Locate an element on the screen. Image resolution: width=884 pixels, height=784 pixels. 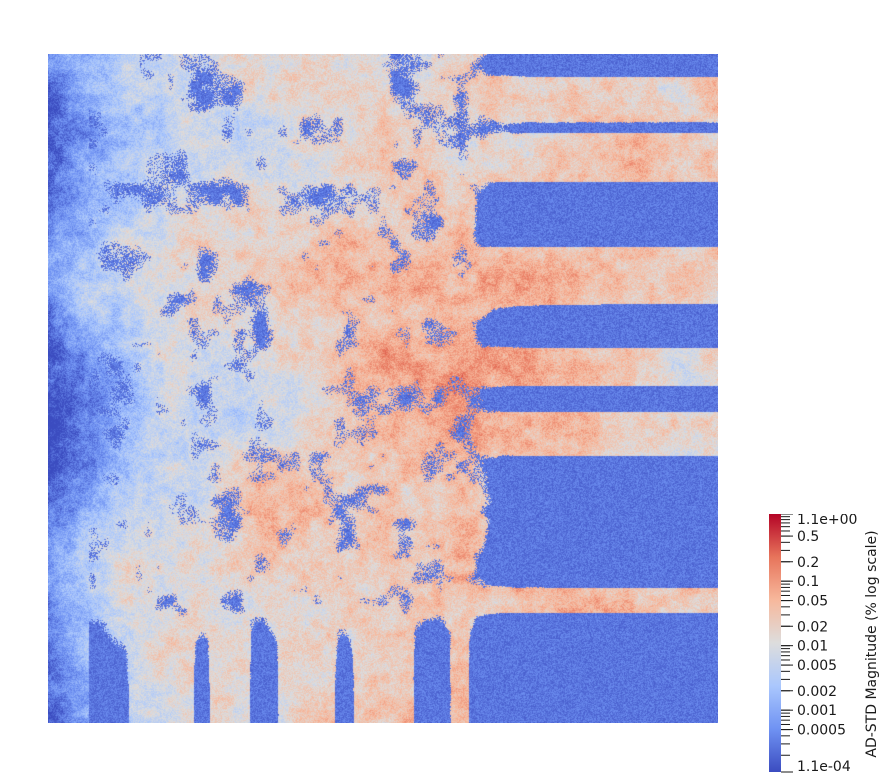
colorbar-tick-label: 0.05 is located at coordinates (812, 602).